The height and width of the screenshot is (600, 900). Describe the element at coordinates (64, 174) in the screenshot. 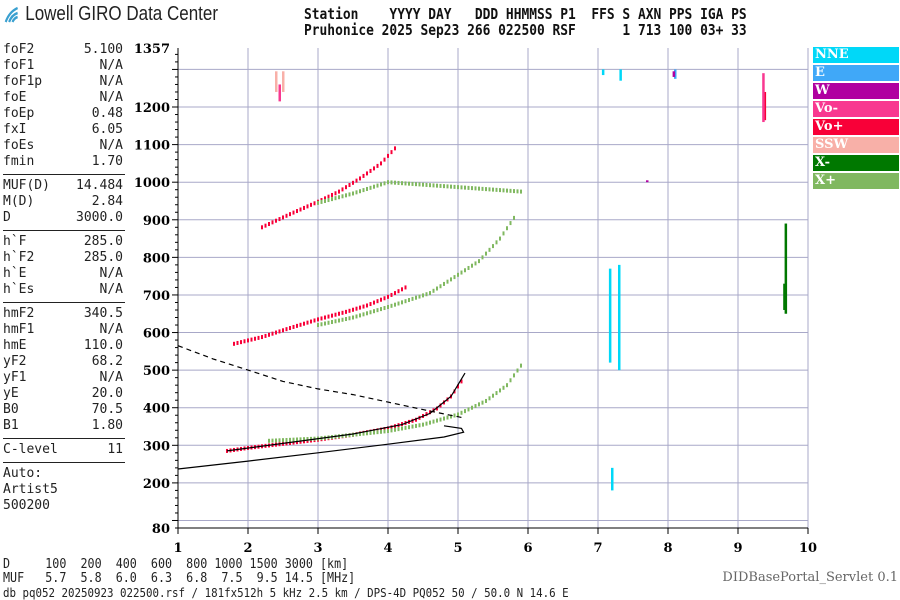

I see `separator` at that location.